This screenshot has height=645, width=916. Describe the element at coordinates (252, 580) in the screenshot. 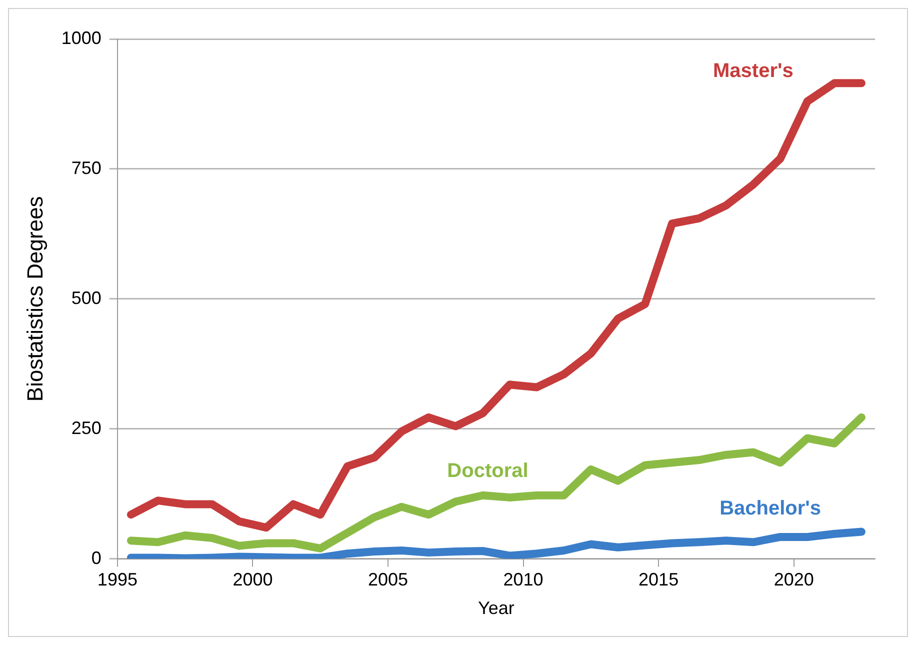

I see `x-tick-label: 2000` at that location.